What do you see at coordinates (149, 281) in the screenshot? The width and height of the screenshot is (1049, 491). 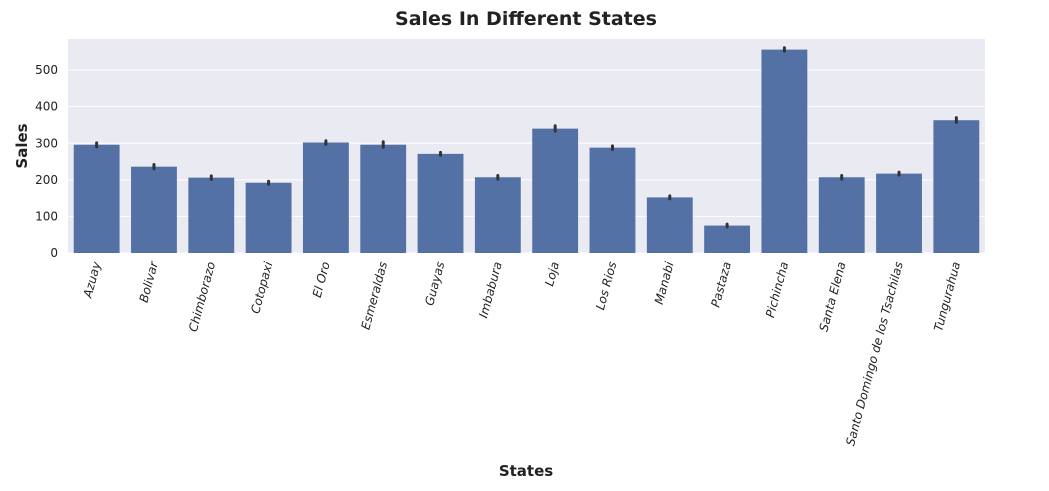 I see `x-tick-label: Bolivar` at bounding box center [149, 281].